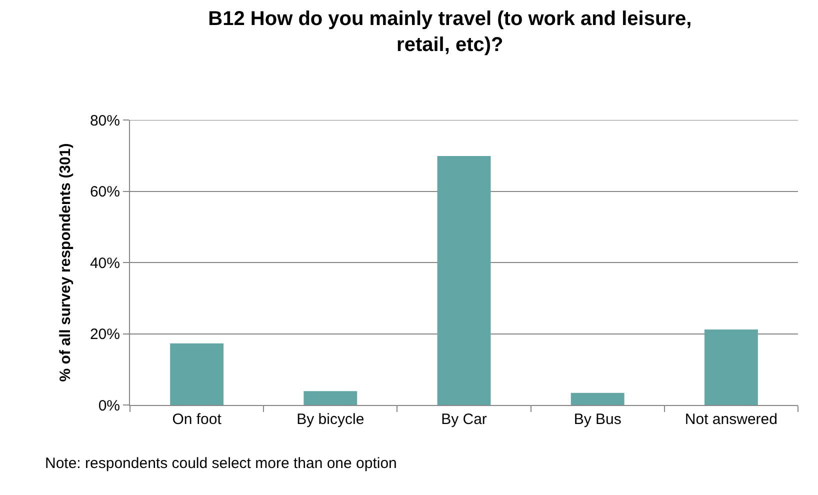 Image resolution: width=818 pixels, height=495 pixels. What do you see at coordinates (65, 262) in the screenshot?
I see `y-axis-title: % of all survey respondents (301)` at bounding box center [65, 262].